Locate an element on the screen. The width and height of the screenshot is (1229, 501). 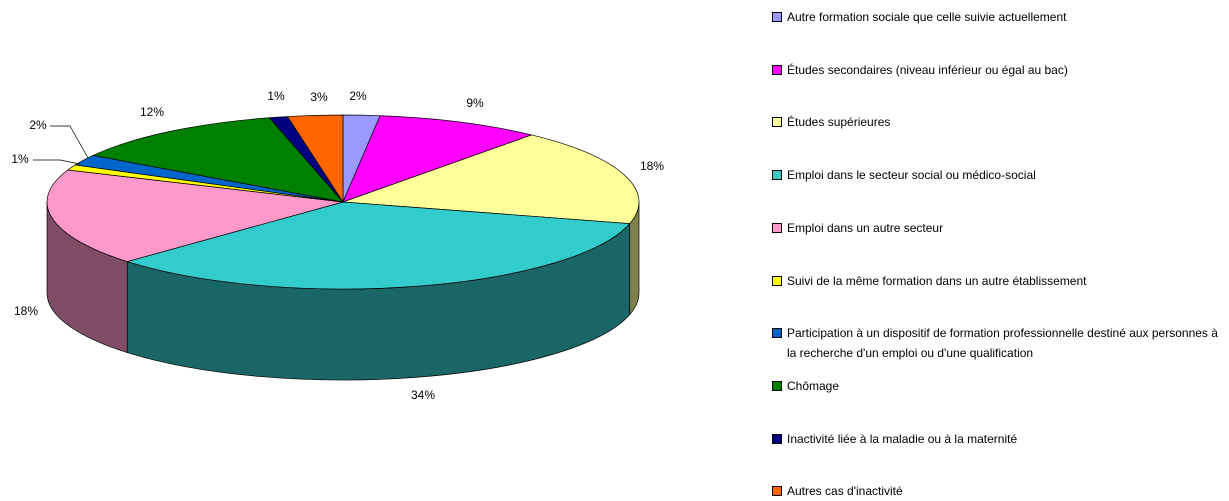
data-label: 9% is located at coordinates (475, 103).